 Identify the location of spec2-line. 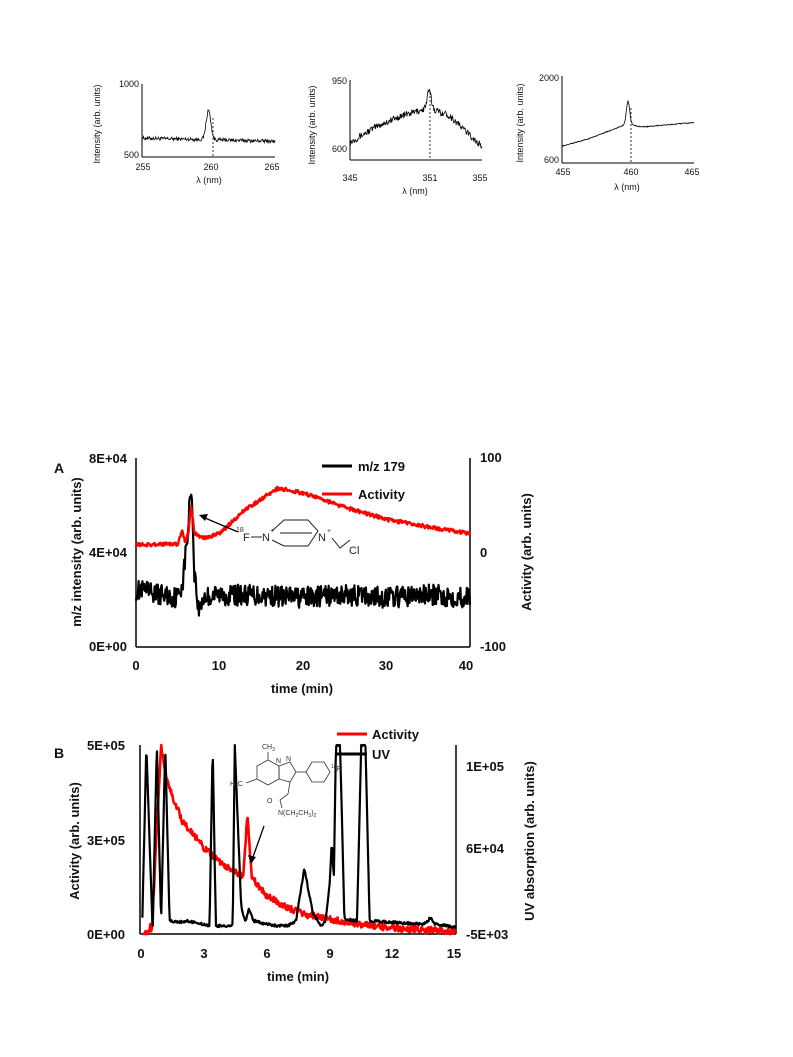
(416, 118).